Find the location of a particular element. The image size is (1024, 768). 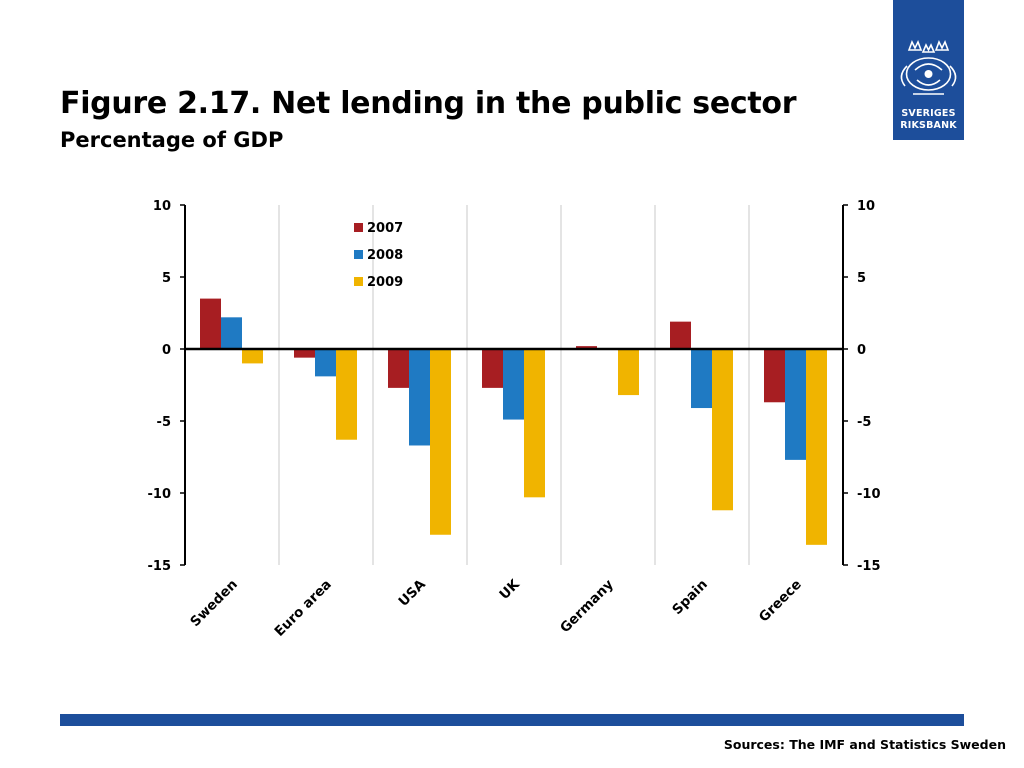

footer-bar is located at coordinates (512, 720).